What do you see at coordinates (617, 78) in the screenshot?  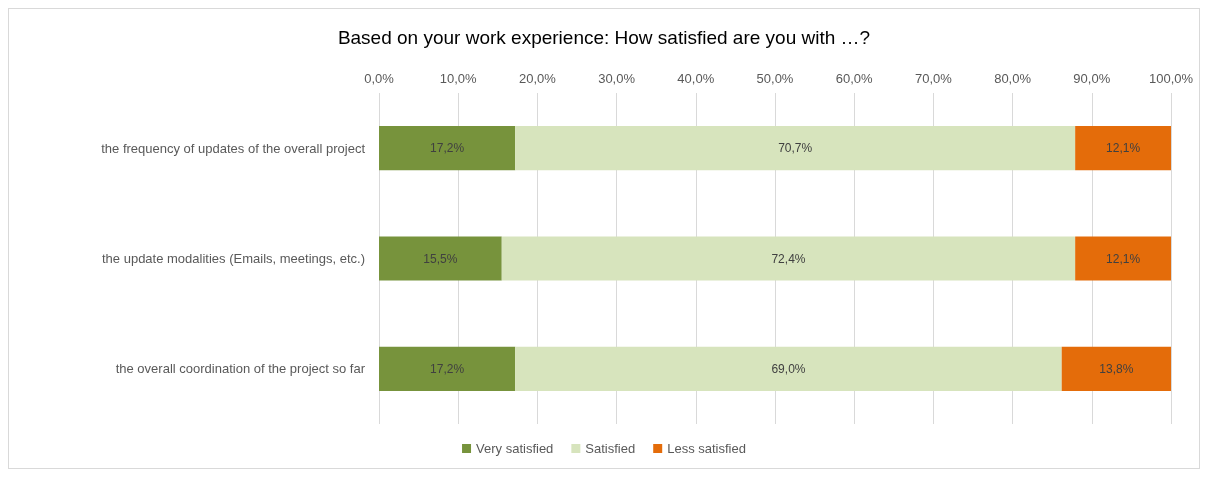 I see `x-tick-label: 30,0%` at bounding box center [617, 78].